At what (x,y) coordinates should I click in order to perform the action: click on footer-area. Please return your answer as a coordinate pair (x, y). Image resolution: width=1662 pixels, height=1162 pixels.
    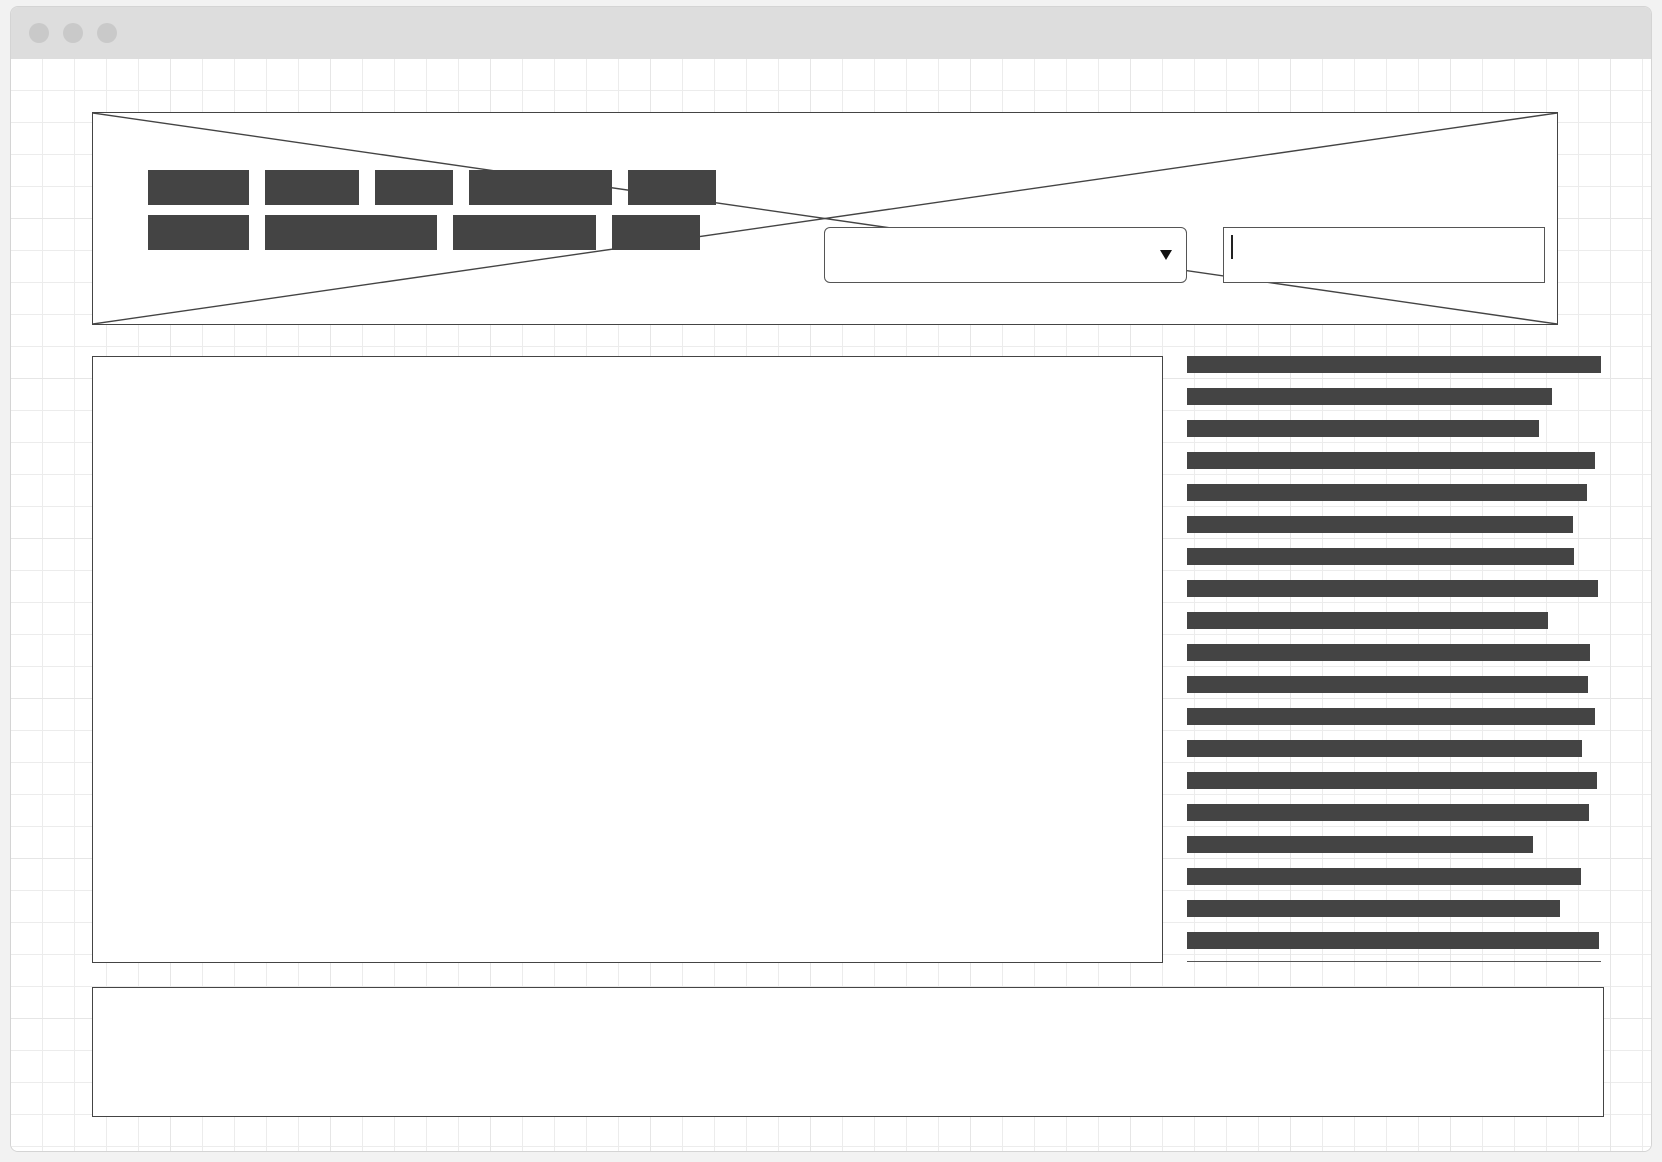
    Looking at the image, I should click on (848, 1052).